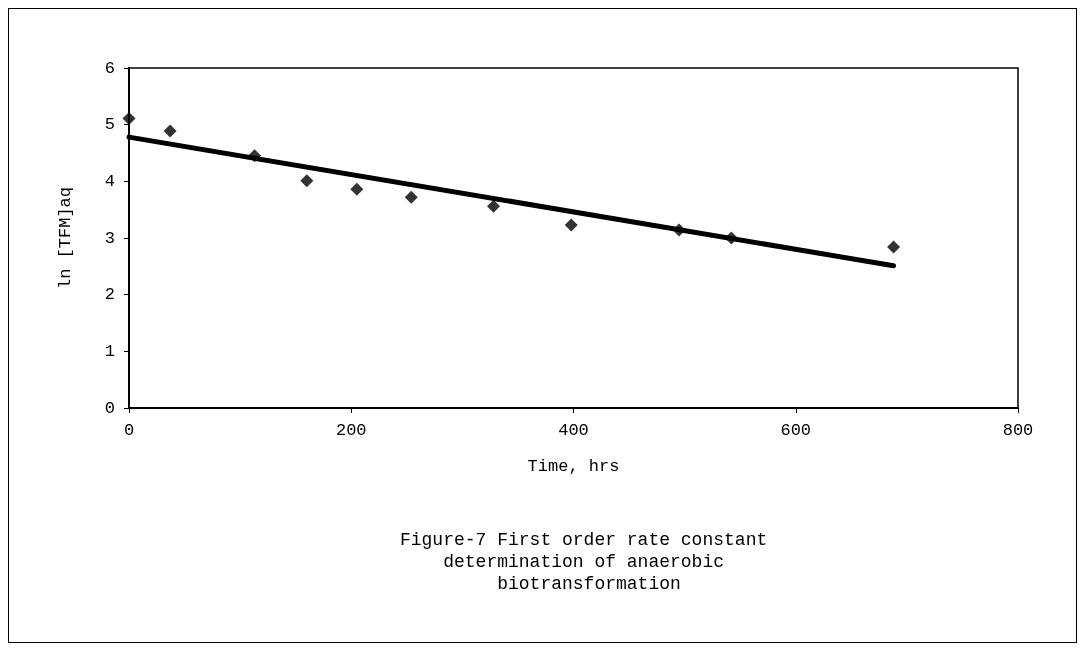  Describe the element at coordinates (109, 351) in the screenshot. I see `y-tick-label: 1` at that location.